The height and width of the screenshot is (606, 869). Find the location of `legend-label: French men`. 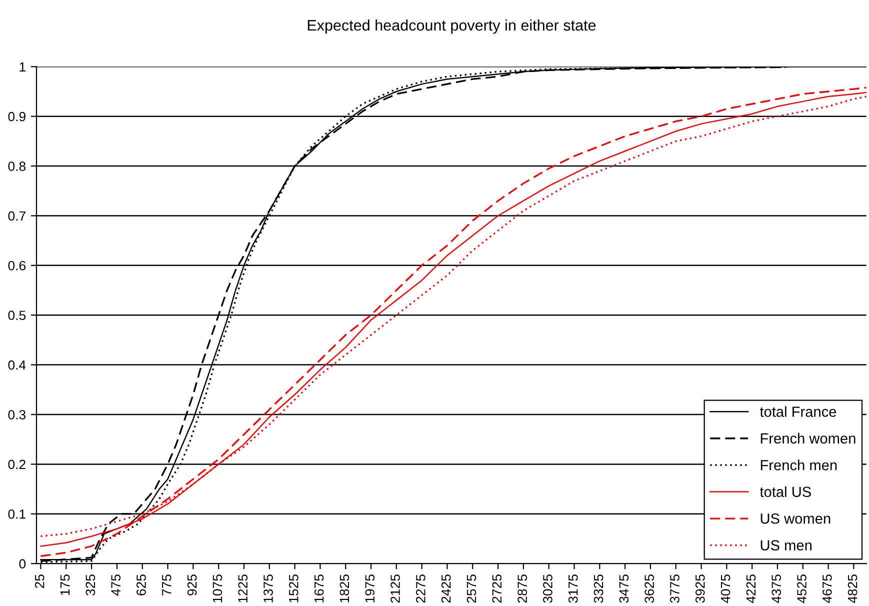

legend-label: French men is located at coordinates (798, 465).